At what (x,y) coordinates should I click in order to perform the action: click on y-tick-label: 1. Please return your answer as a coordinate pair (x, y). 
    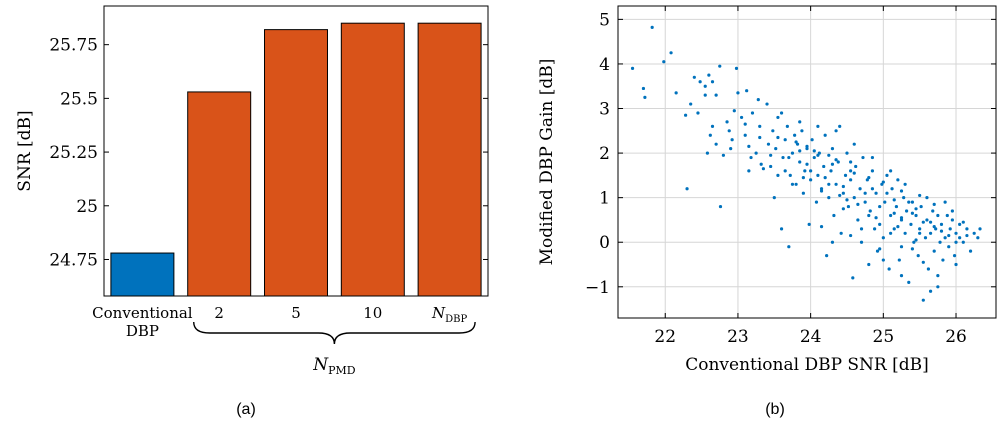
    Looking at the image, I should click on (604, 199).